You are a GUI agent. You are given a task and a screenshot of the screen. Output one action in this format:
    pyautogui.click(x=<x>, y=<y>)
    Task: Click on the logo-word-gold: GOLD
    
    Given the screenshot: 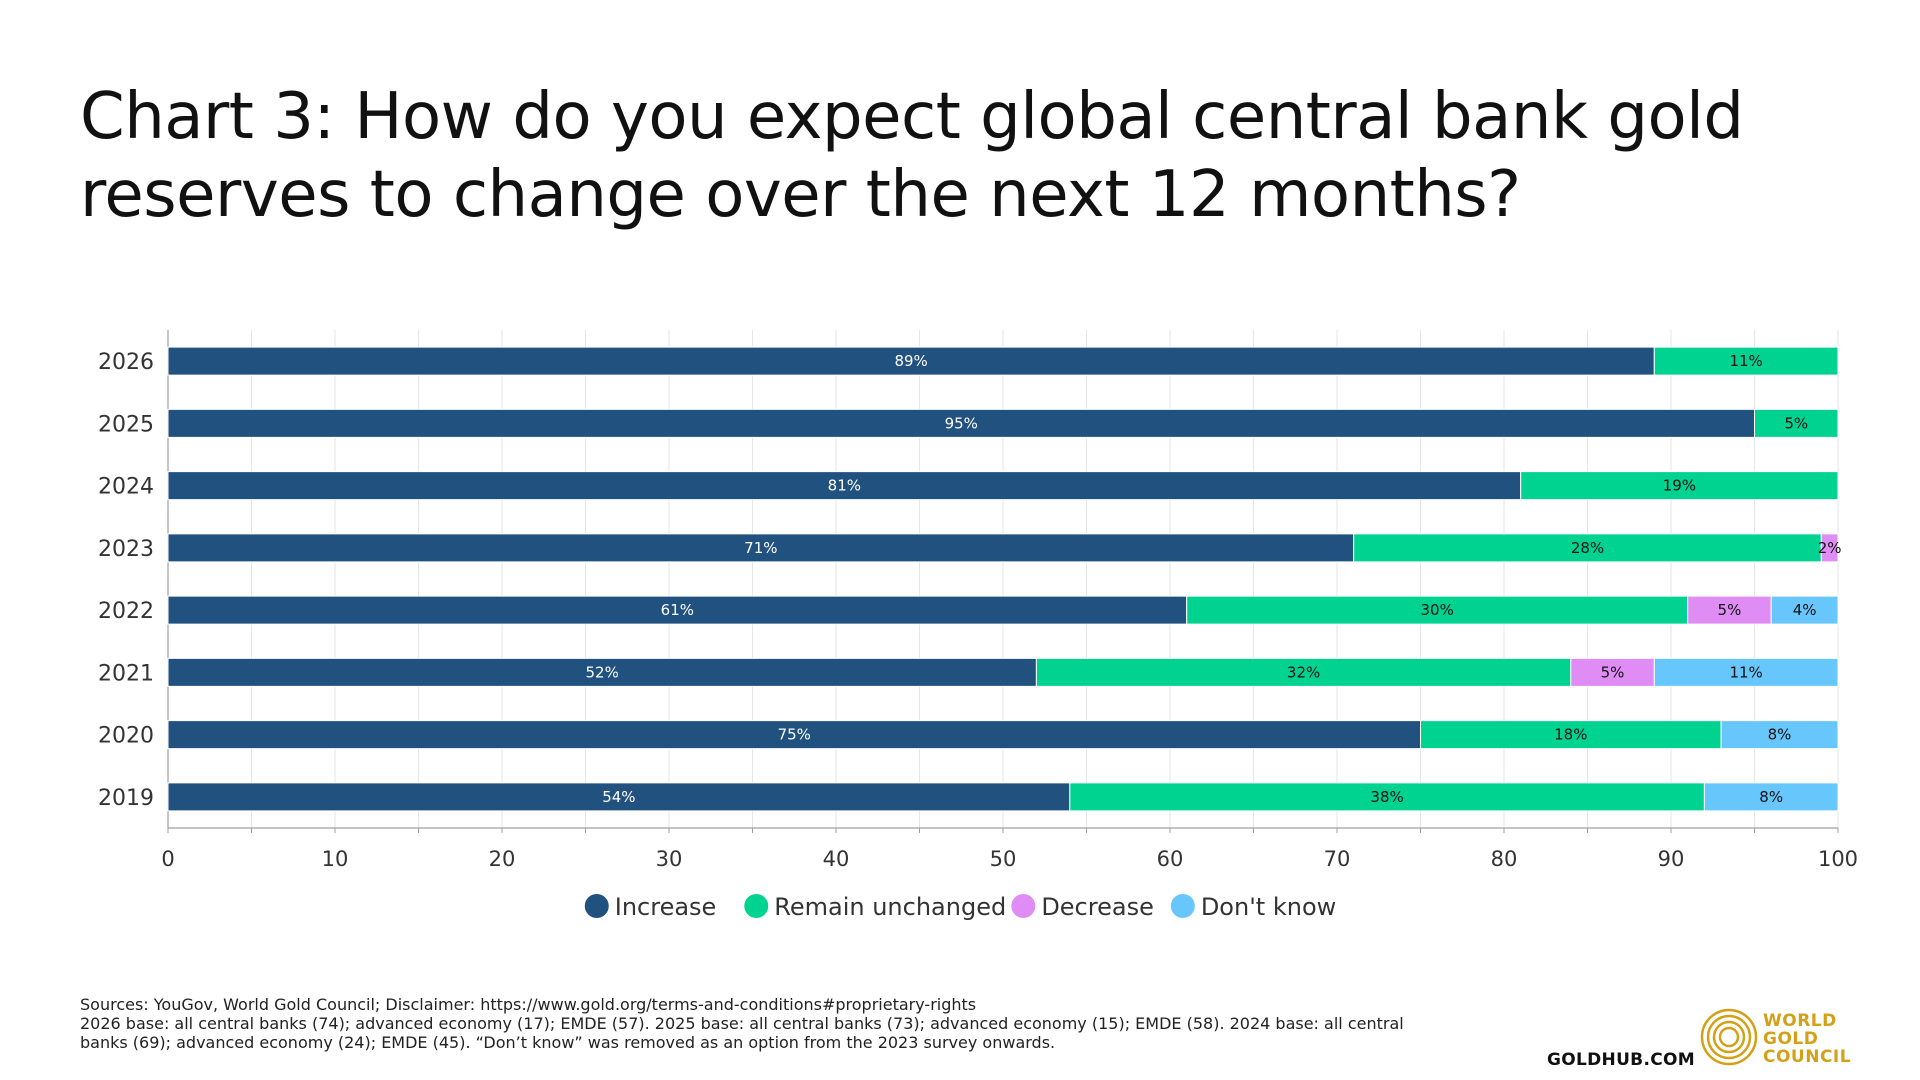 What is the action you would take?
    pyautogui.click(x=1791, y=1039)
    